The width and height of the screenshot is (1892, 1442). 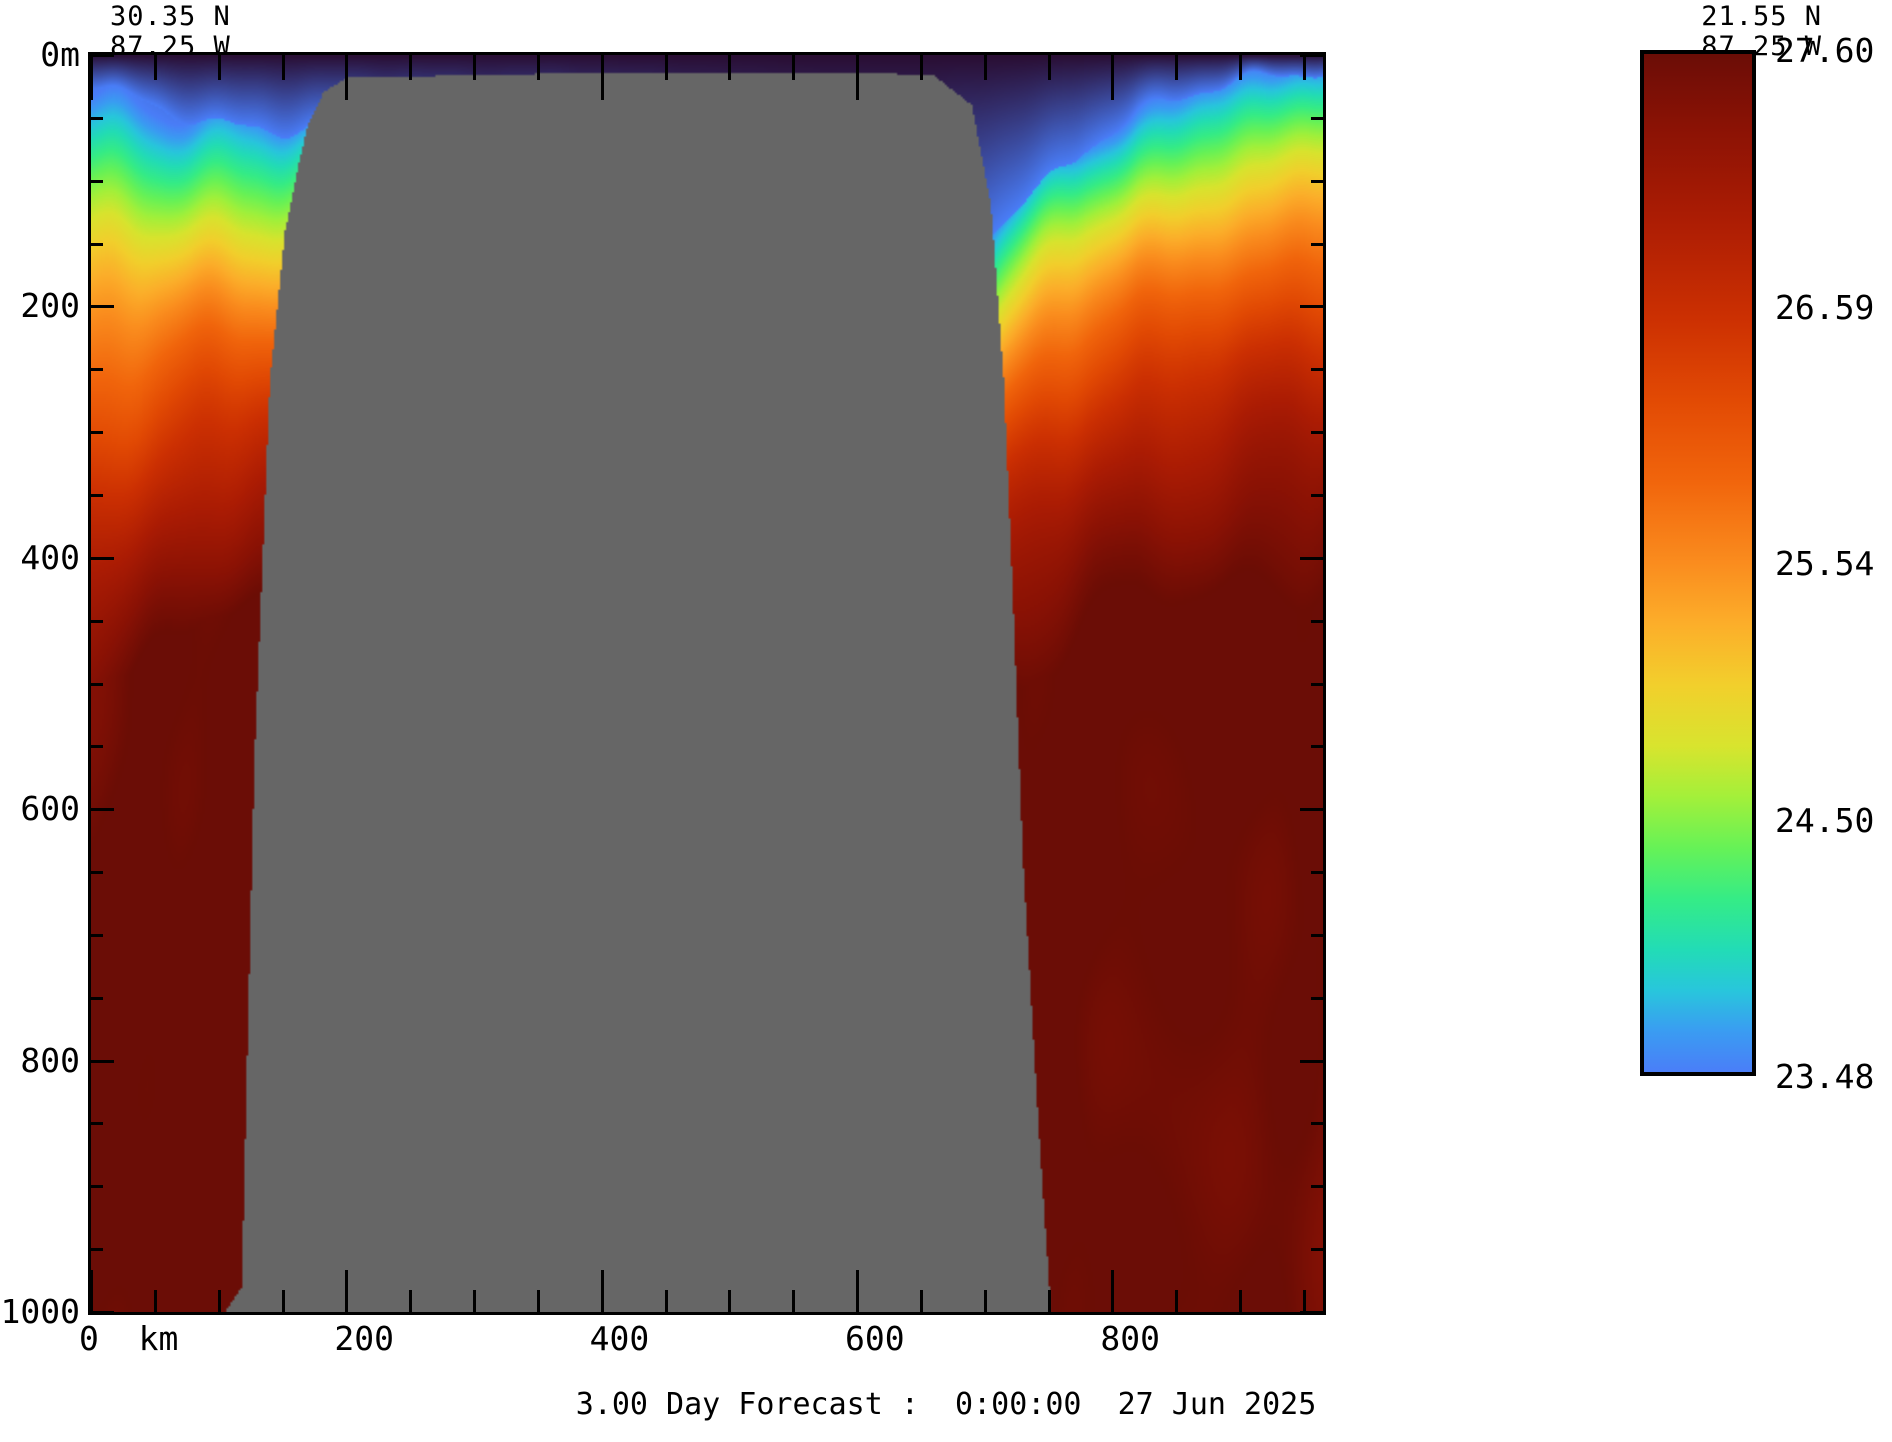 I want to click on y-axis-tick-label: 600, so click(x=50, y=809).